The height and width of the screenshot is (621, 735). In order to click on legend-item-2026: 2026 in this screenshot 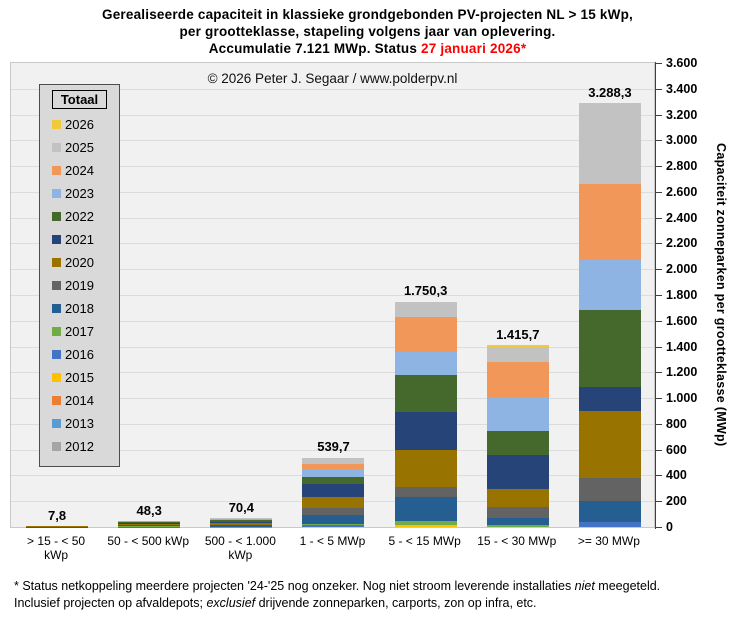, I will do `click(79, 124)`.